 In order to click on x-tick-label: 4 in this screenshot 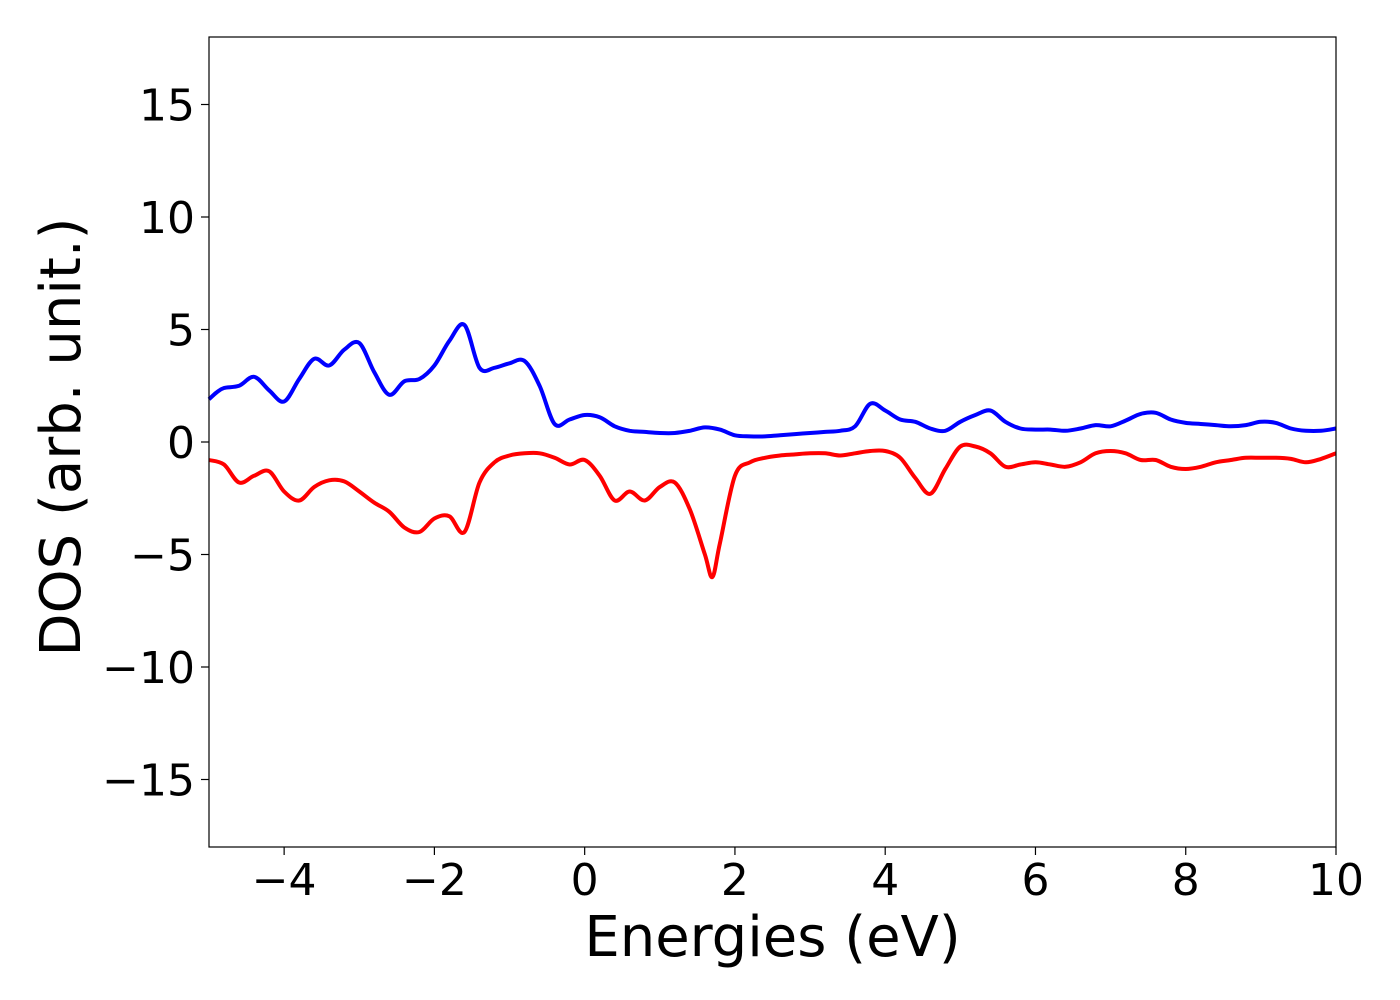, I will do `click(885, 880)`.